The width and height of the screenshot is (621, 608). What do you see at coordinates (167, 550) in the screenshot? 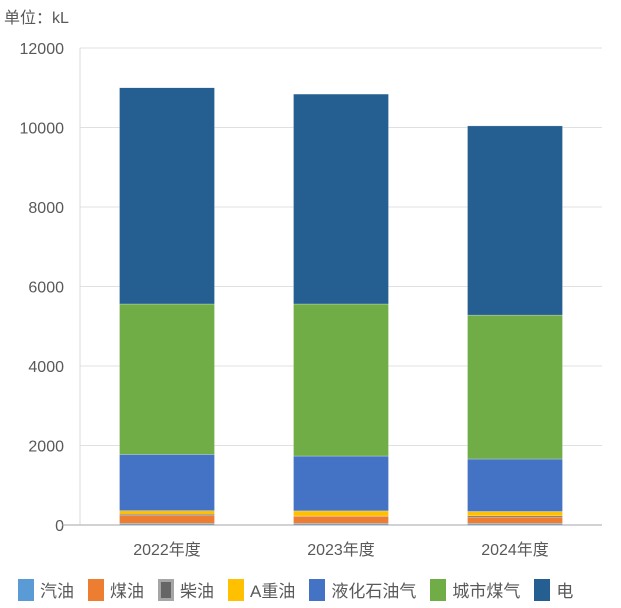
I see `x-tick-label: 2022年度` at bounding box center [167, 550].